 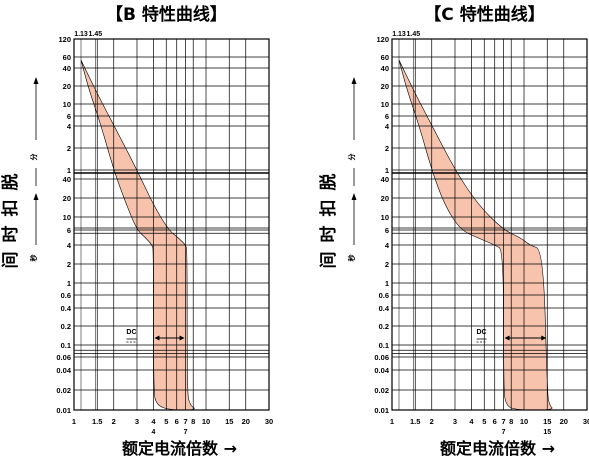 What do you see at coordinates (34, 169) in the screenshot?
I see `y-units: 分秒` at bounding box center [34, 169].